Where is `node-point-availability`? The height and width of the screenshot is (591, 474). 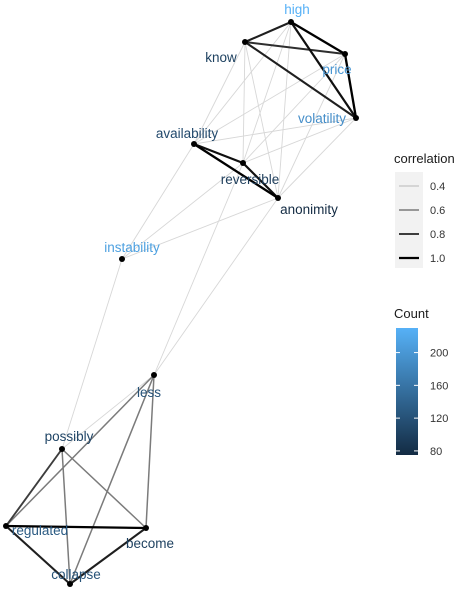 node-point-availability is located at coordinates (194, 144).